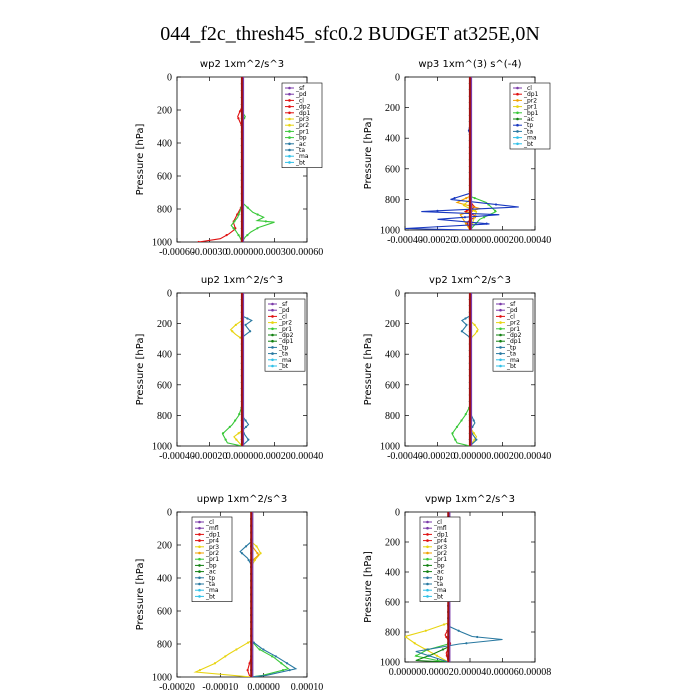 This screenshot has height=700, width=700. I want to click on legend-label: _pr1, so click(302, 131).